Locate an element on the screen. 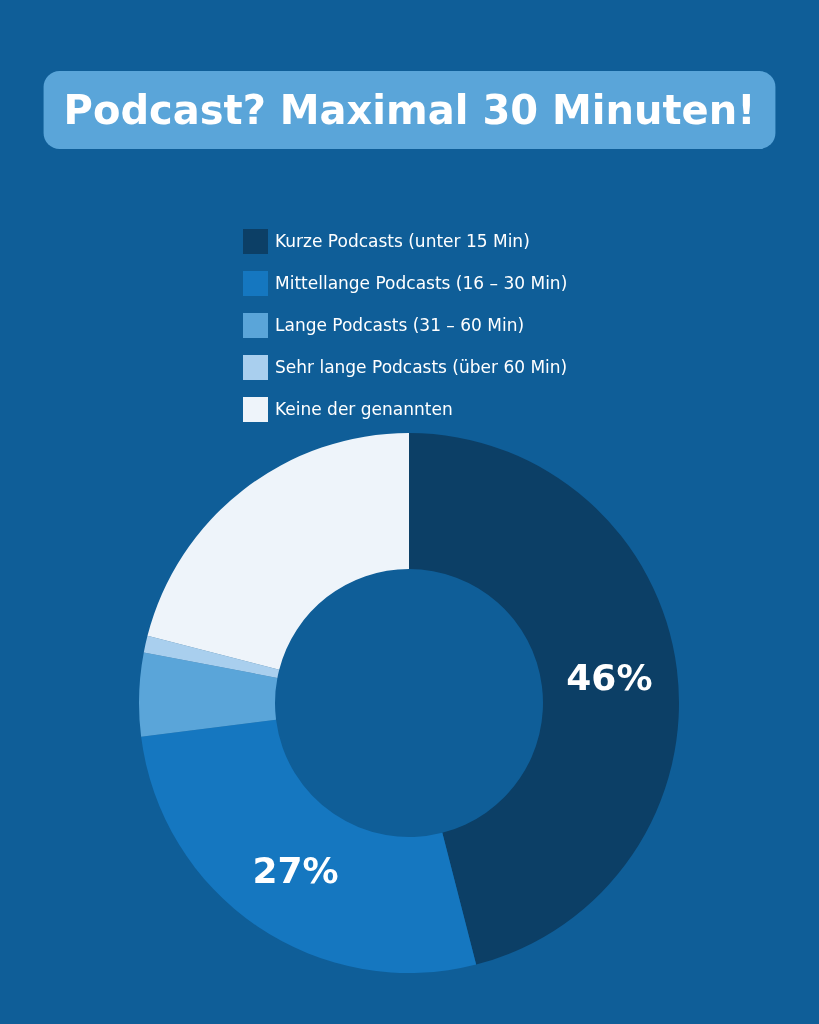  data-label: 46% is located at coordinates (609, 678).